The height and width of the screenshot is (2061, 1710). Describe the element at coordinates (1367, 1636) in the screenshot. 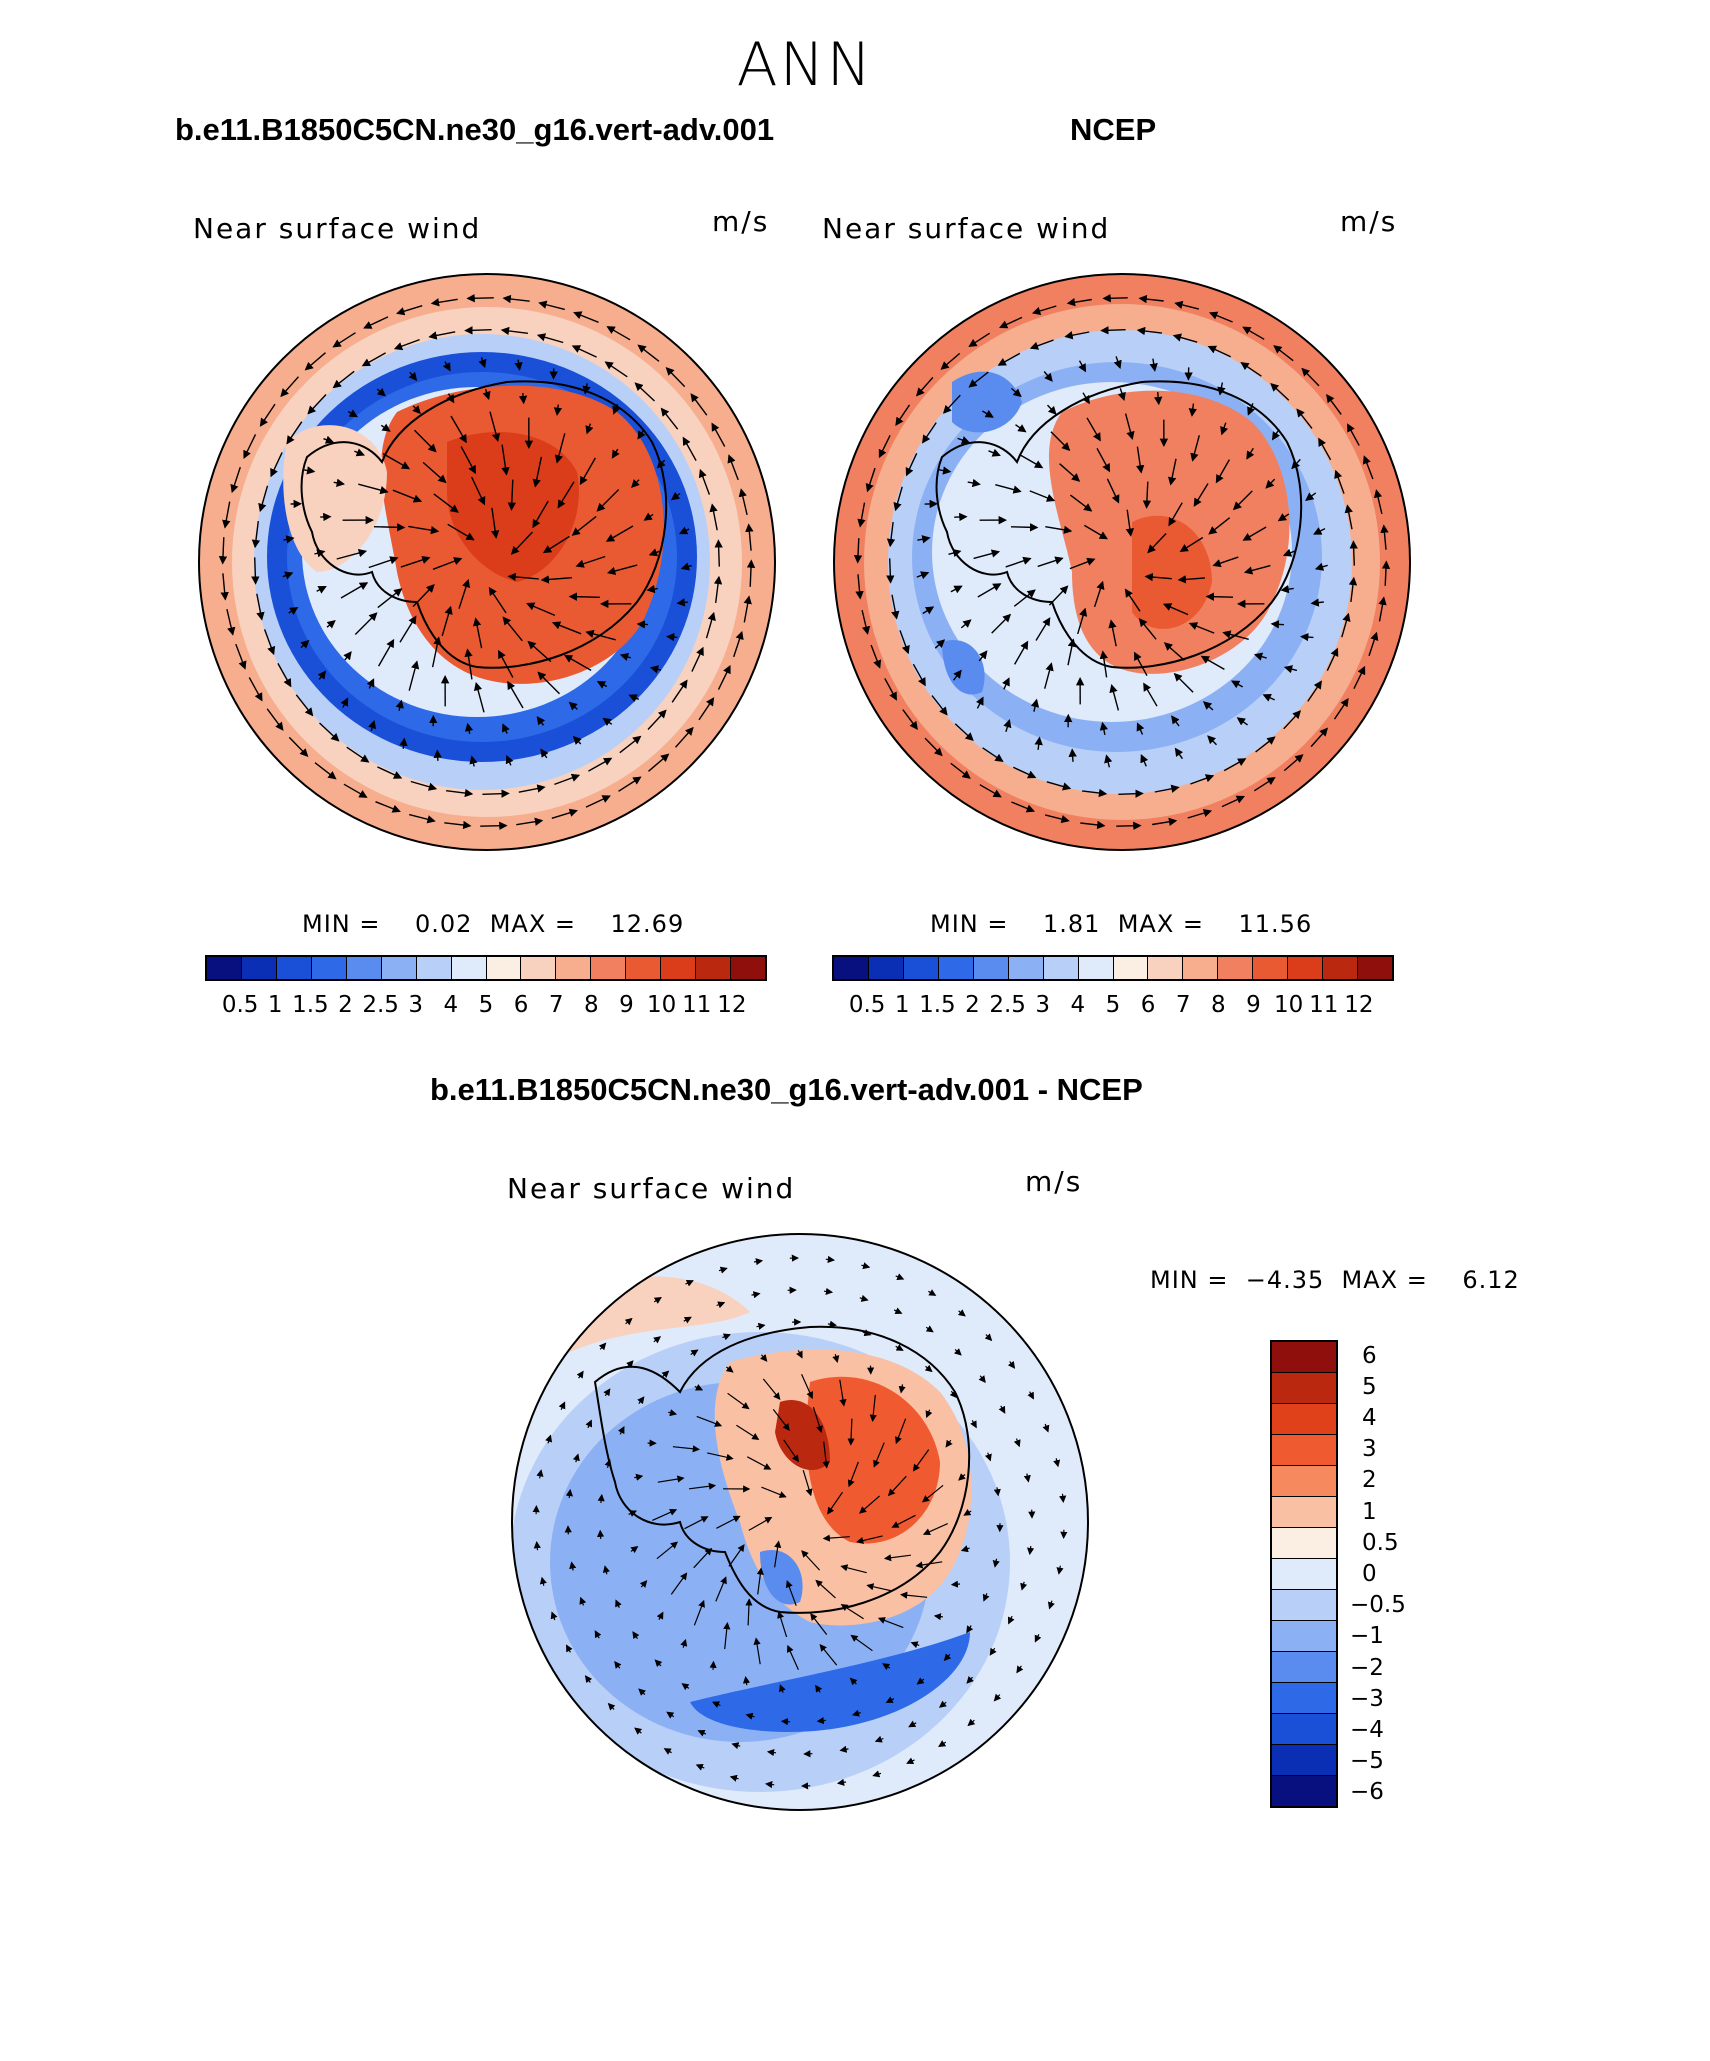

I see `colorbar-tick-label: −1` at that location.